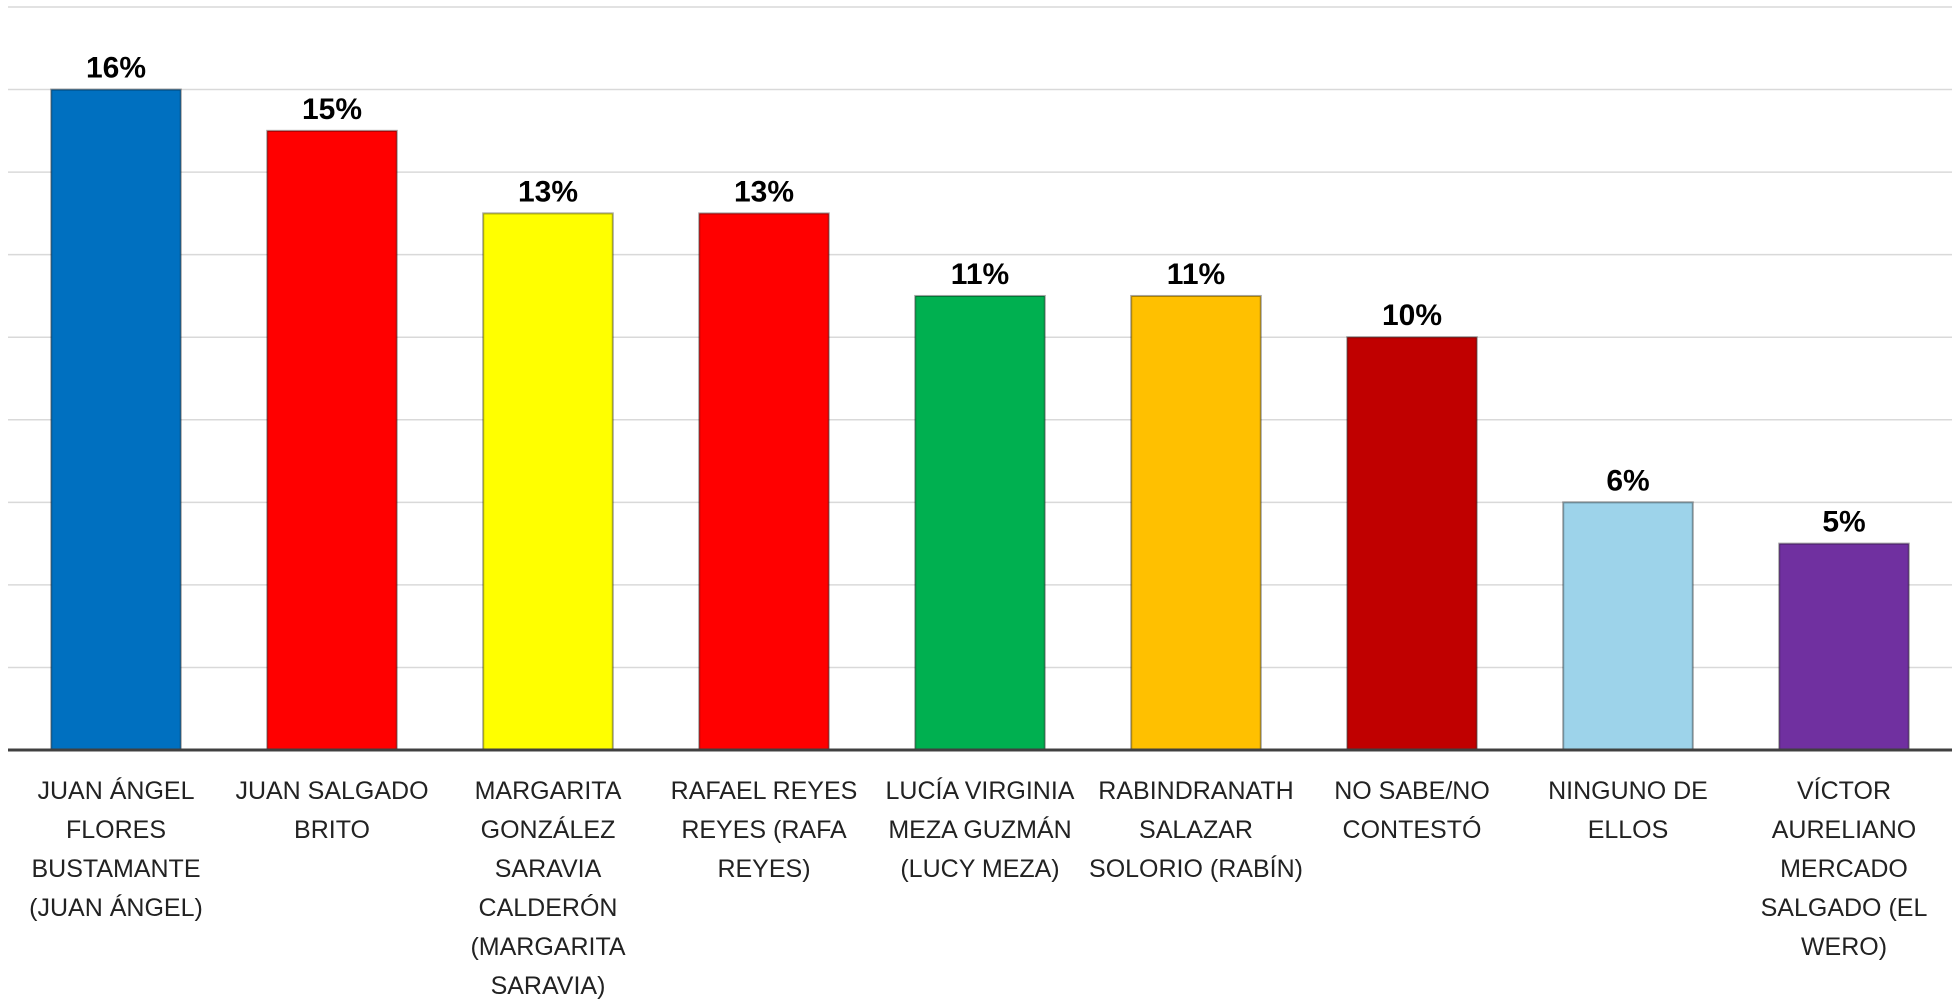 This screenshot has width=1959, height=1000. Describe the element at coordinates (332, 810) in the screenshot. I see `x-tick-label: JUAN SALGADO BRITO` at that location.